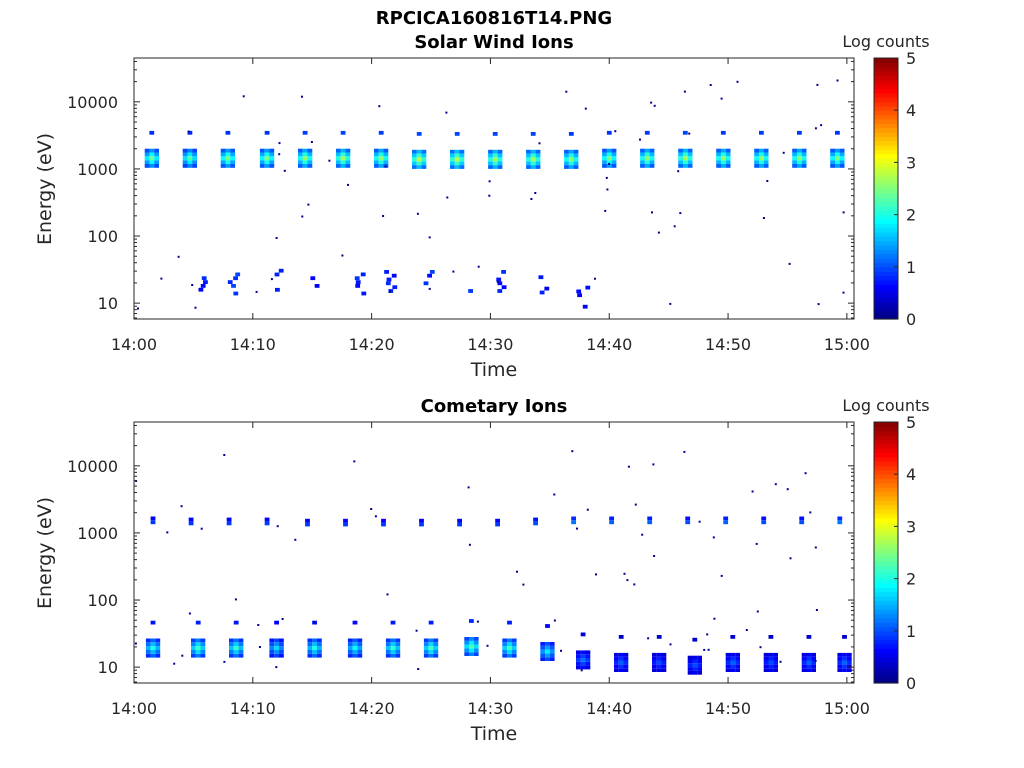  I want to click on colorbar-tick-label: 4, so click(911, 474).